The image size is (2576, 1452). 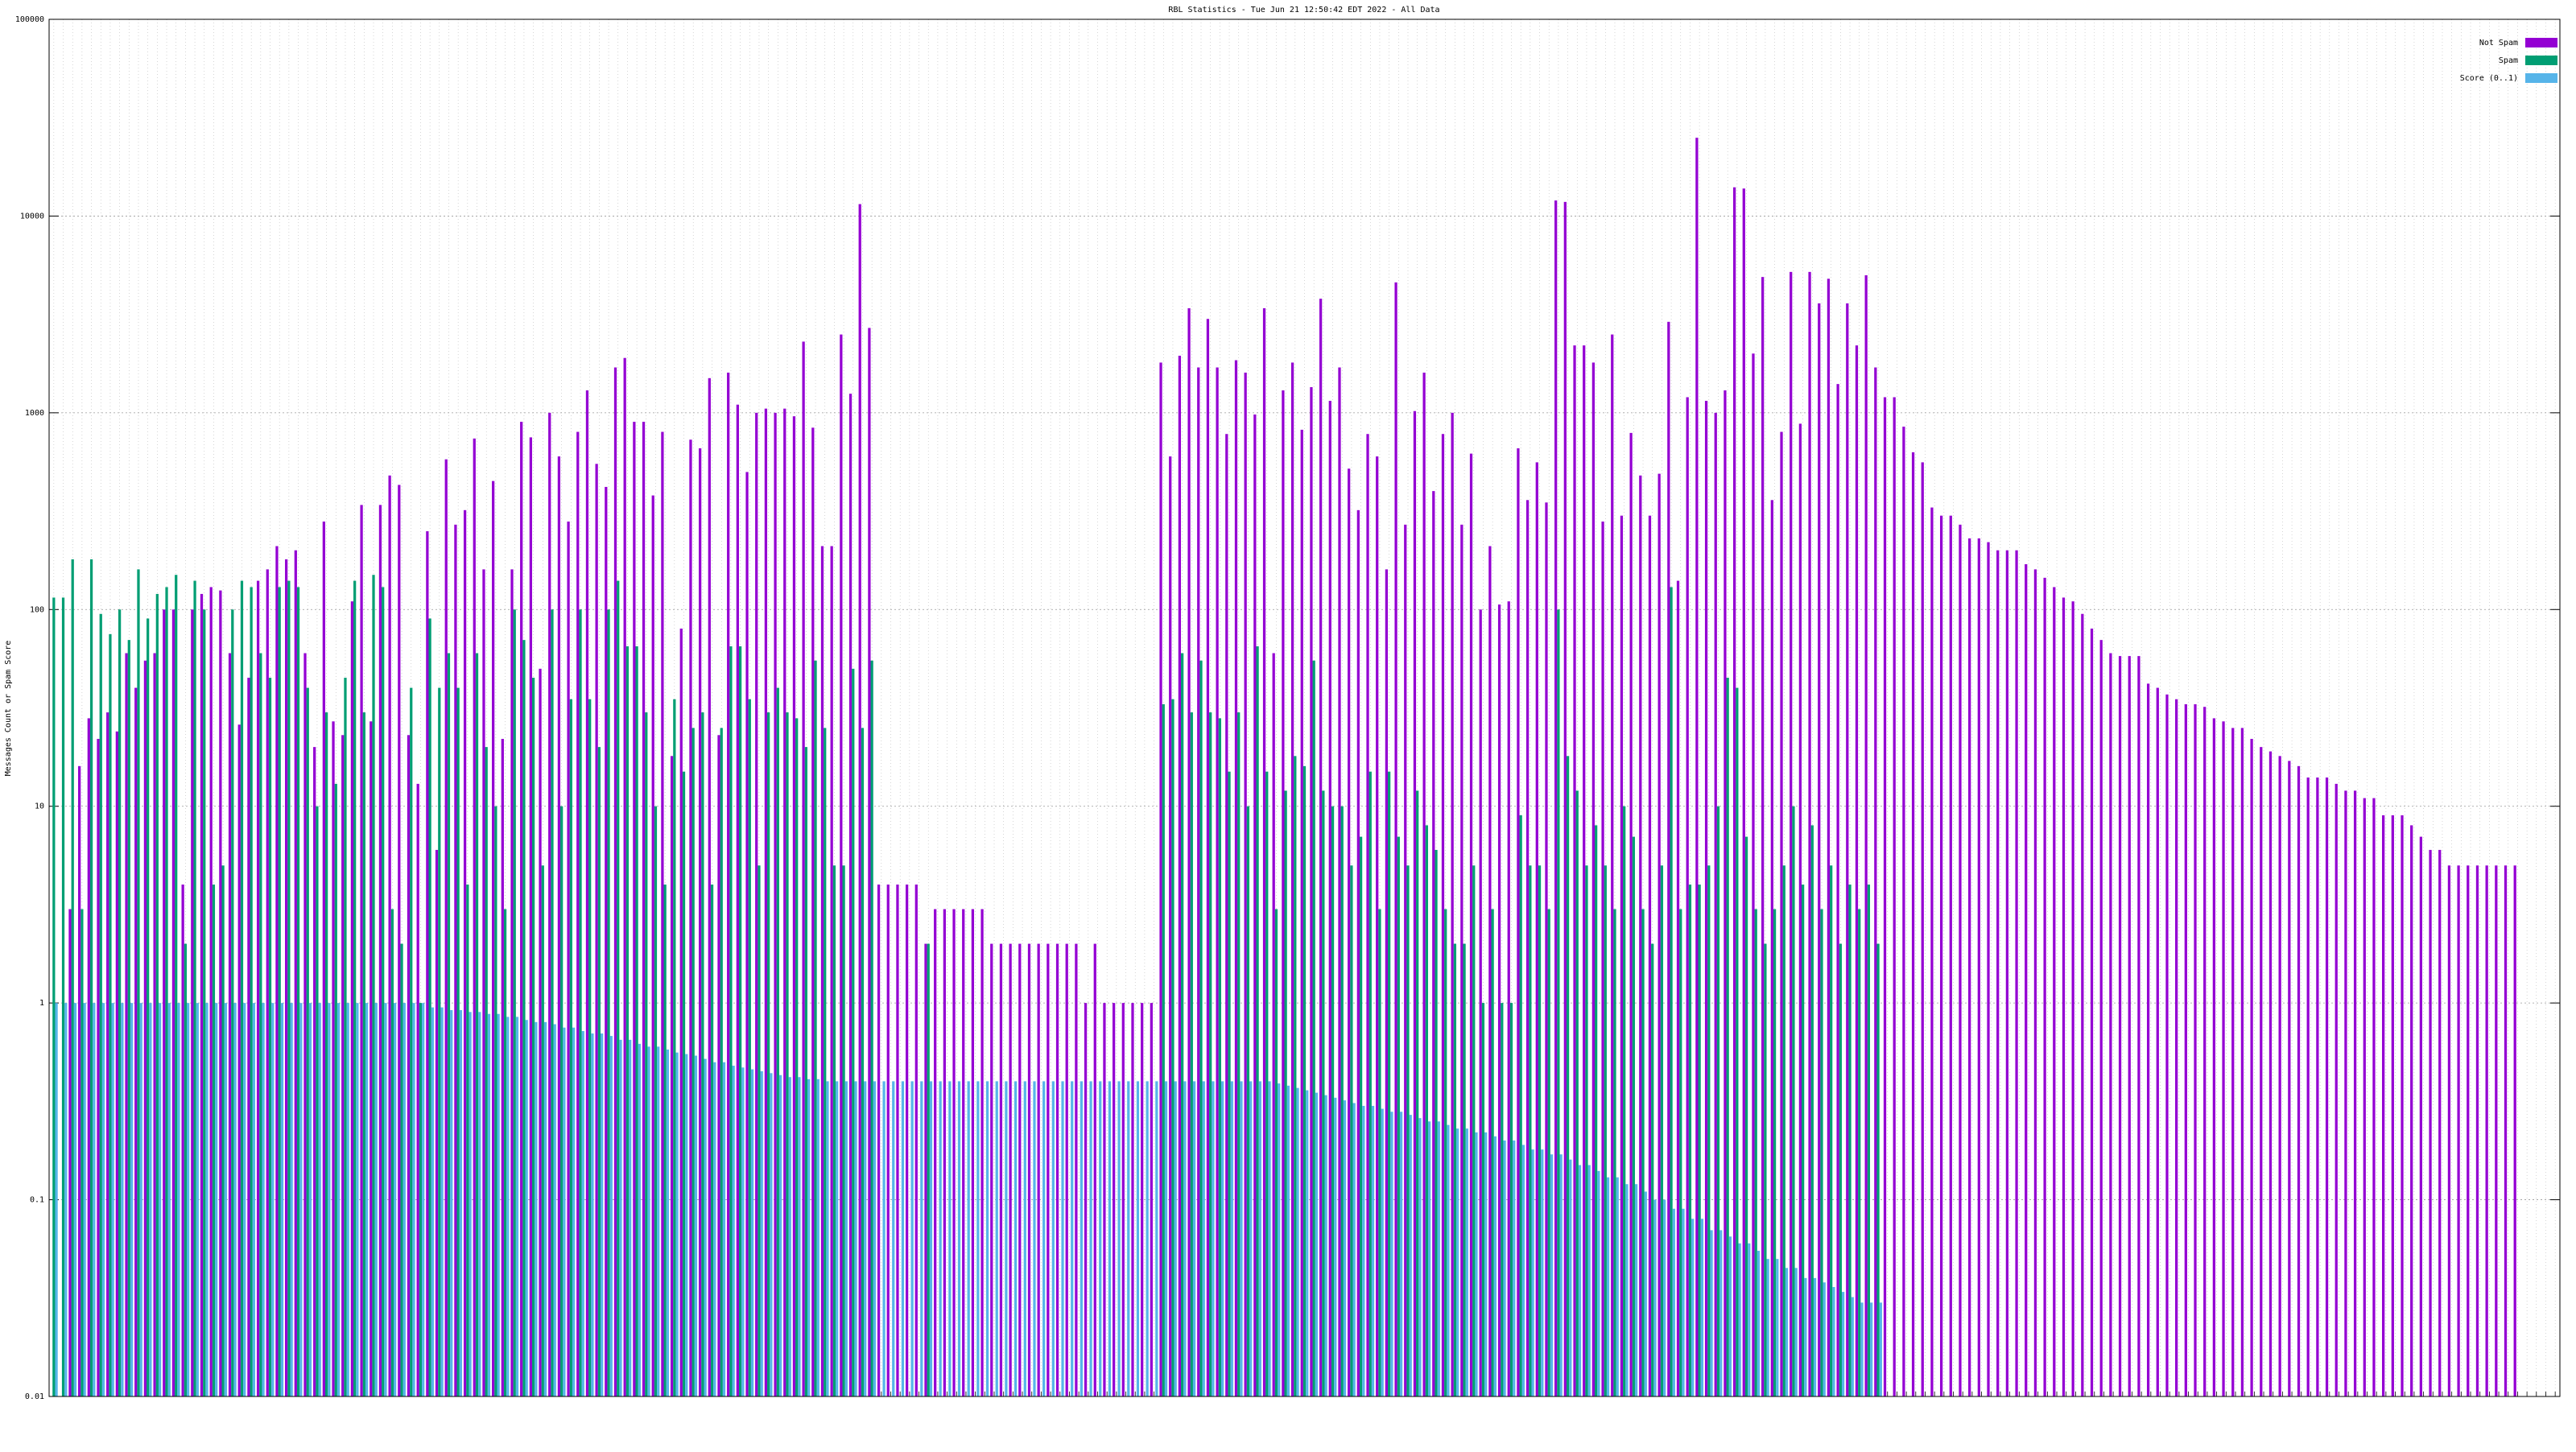 What do you see at coordinates (8, 709) in the screenshot?
I see `y-axis-label: Messages Count or Spam Score` at bounding box center [8, 709].